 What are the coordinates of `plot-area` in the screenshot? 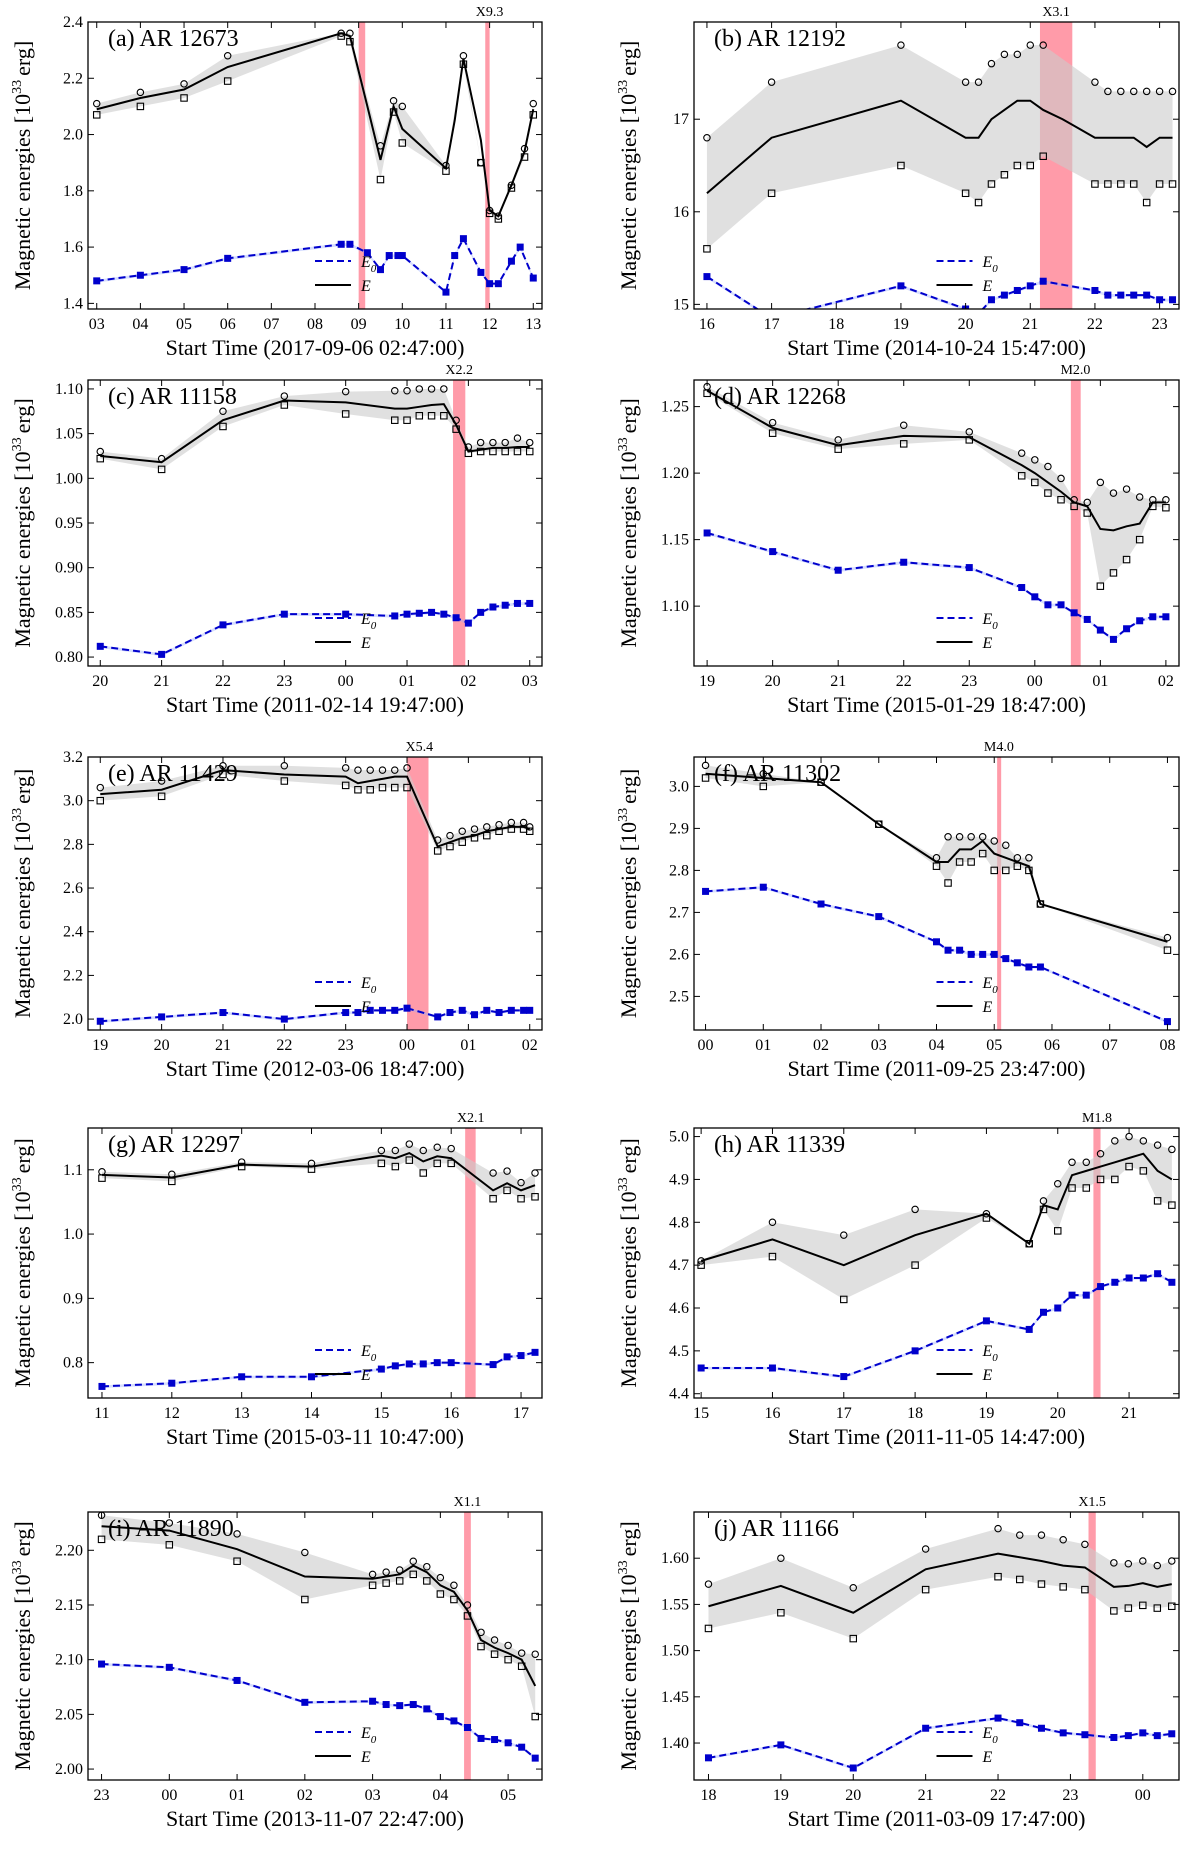 It's located at (318, 1263).